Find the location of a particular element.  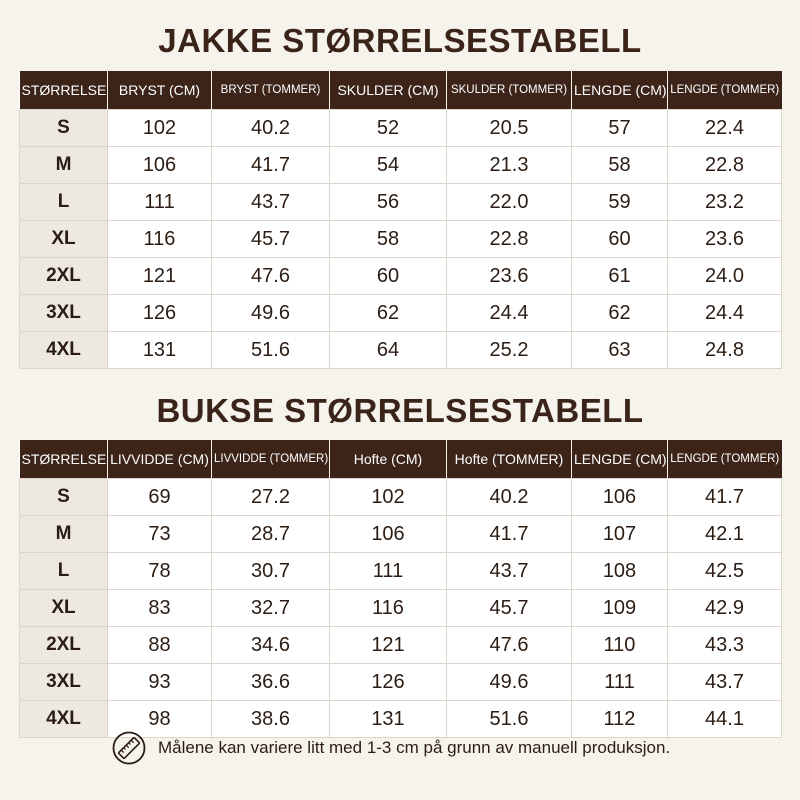

table-cell: 121 is located at coordinates (159, 276).